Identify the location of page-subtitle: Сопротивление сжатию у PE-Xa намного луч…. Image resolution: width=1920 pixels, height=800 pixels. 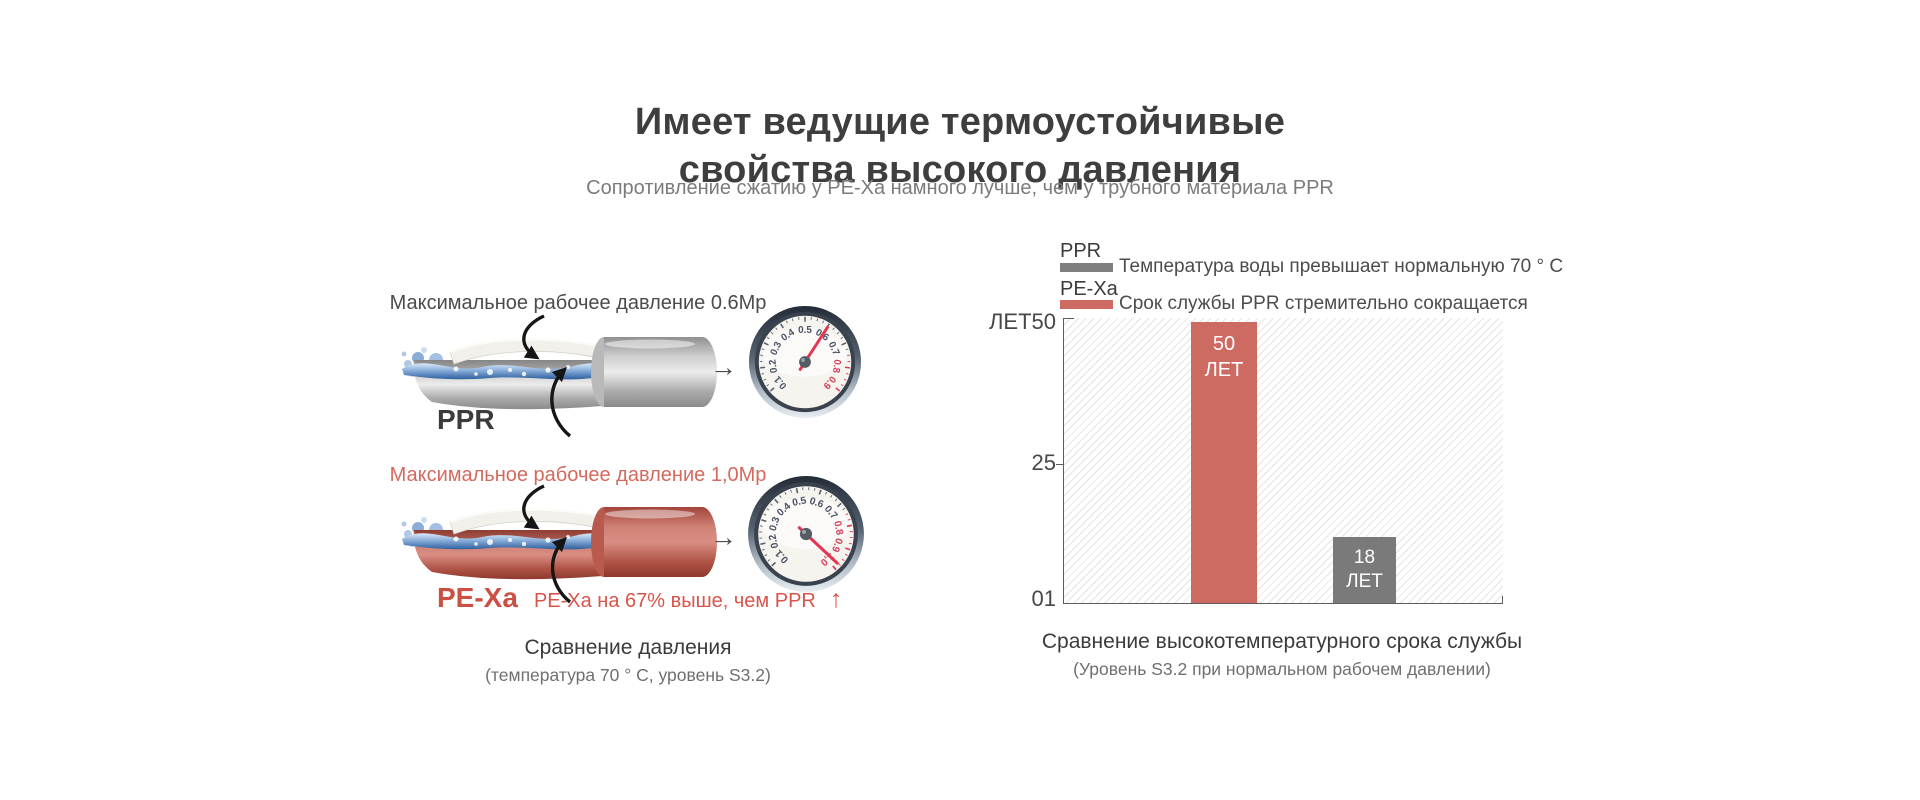
(960, 188).